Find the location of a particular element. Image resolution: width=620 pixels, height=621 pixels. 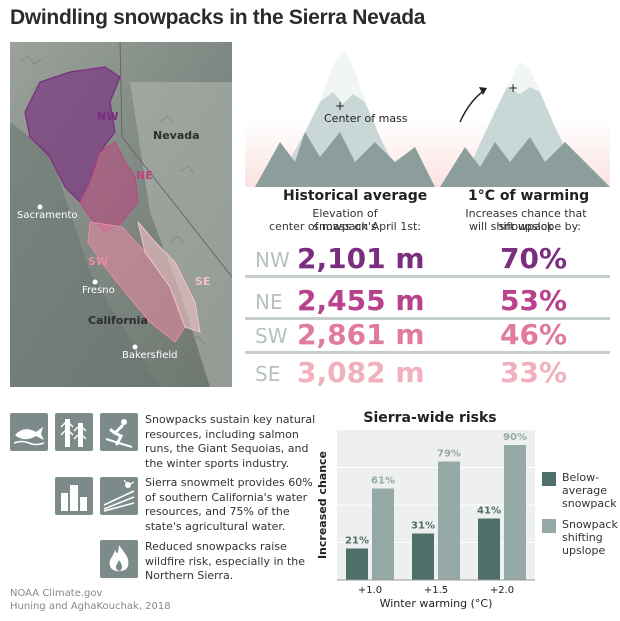

region-row-nw: NW 2,101 m 70% is located at coordinates (427, 260).